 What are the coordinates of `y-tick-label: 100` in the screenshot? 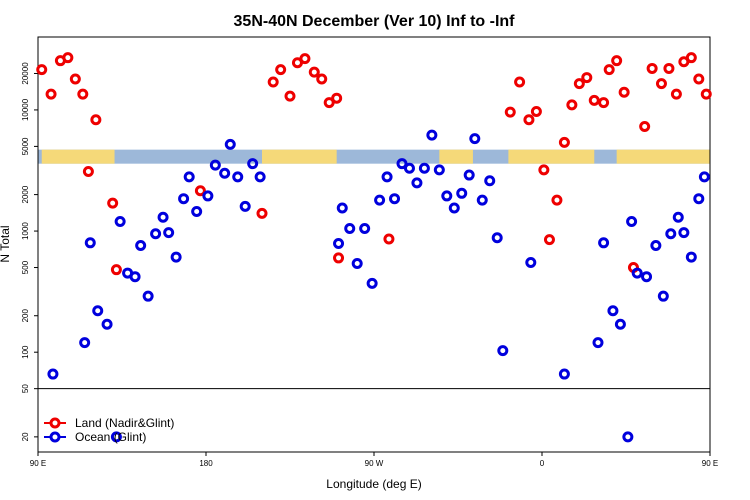 It's located at (25, 352).